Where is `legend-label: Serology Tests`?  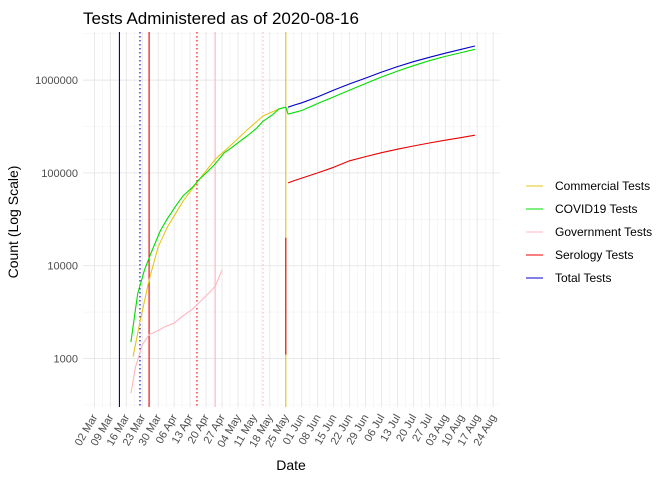 legend-label: Serology Tests is located at coordinates (594, 255).